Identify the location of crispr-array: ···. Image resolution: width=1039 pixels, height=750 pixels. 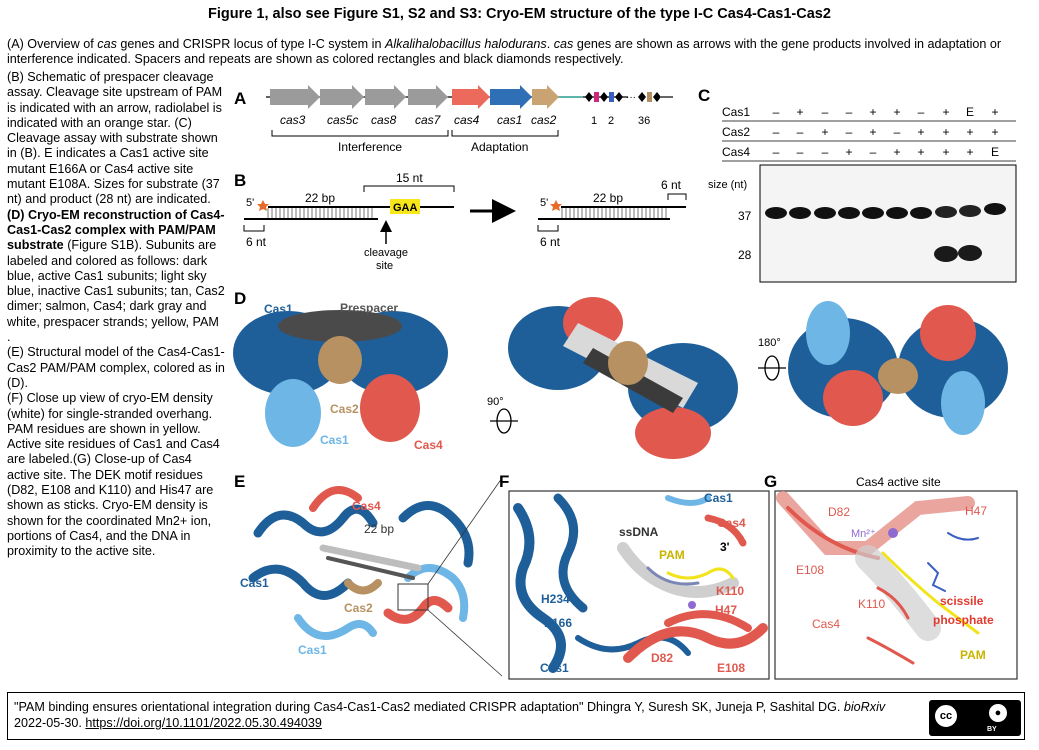
(629, 97).